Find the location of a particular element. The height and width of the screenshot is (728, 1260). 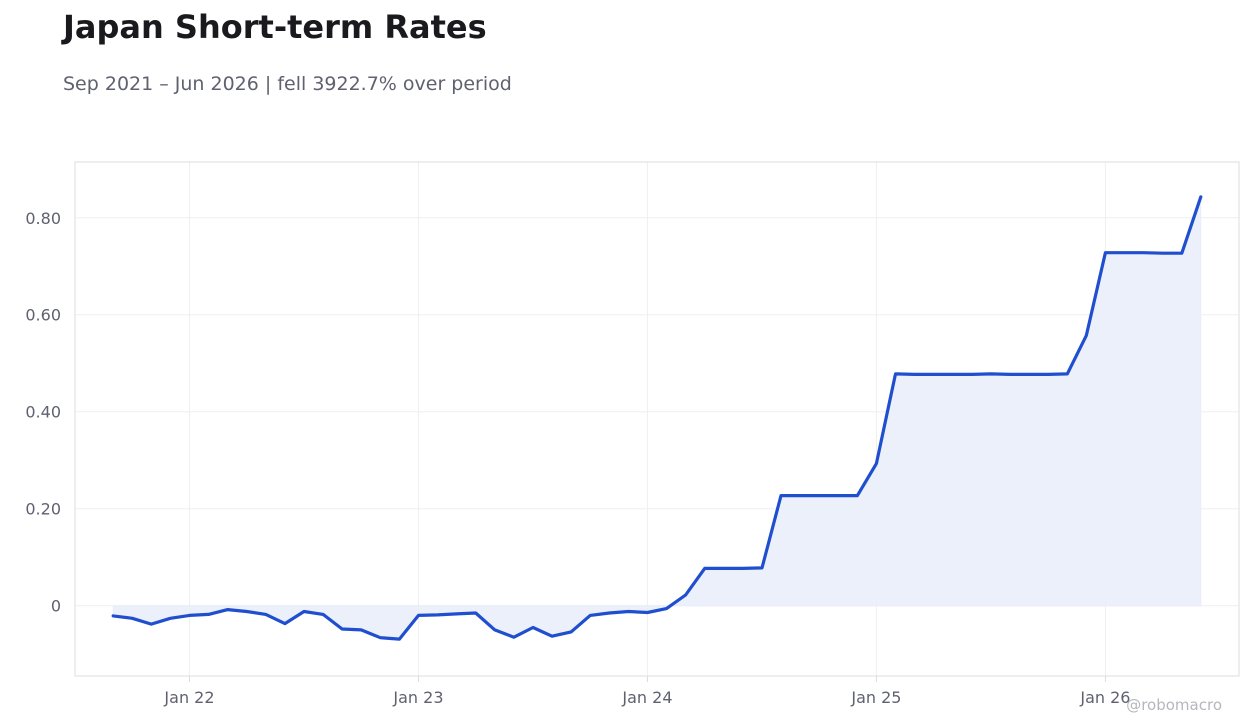

y-tick-label: 0.20 is located at coordinates (43, 509).